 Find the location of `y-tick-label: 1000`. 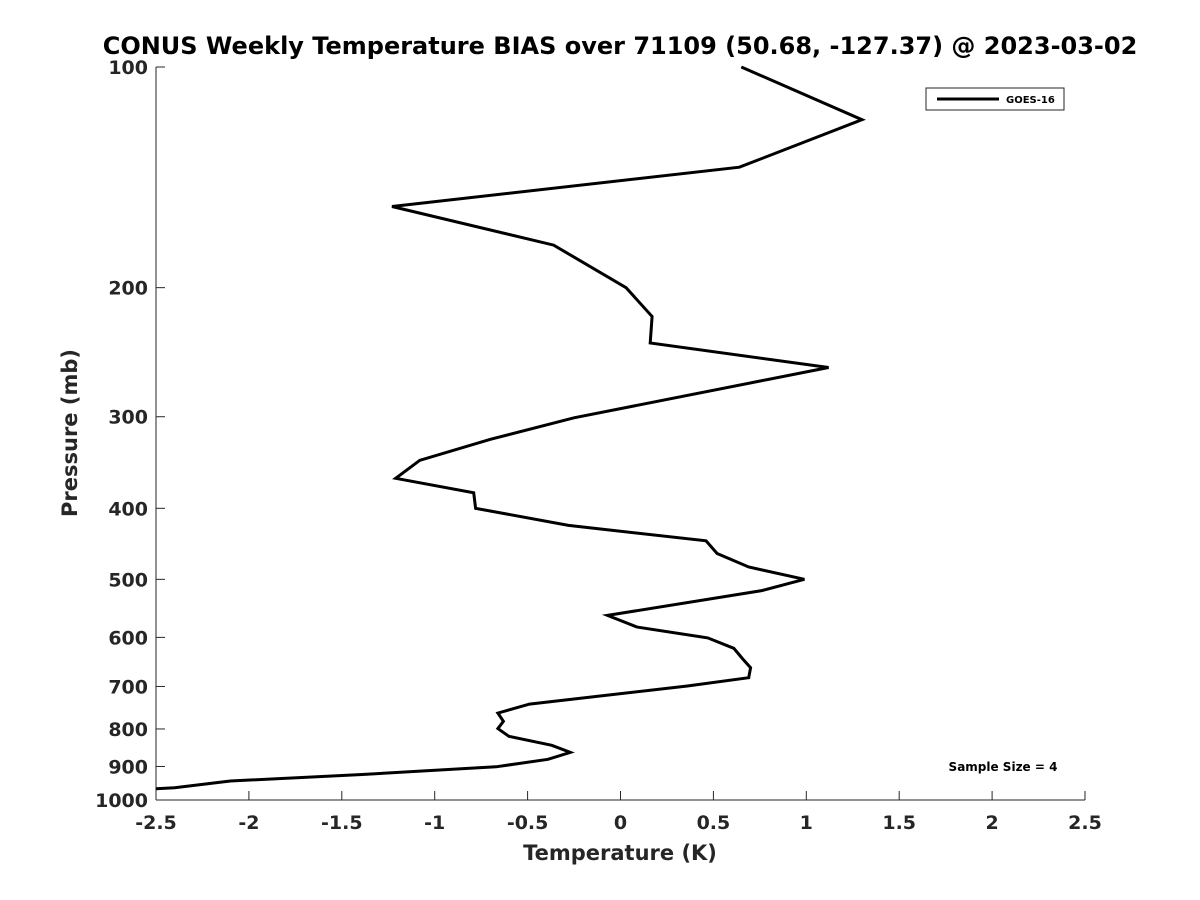

y-tick-label: 1000 is located at coordinates (121, 801).